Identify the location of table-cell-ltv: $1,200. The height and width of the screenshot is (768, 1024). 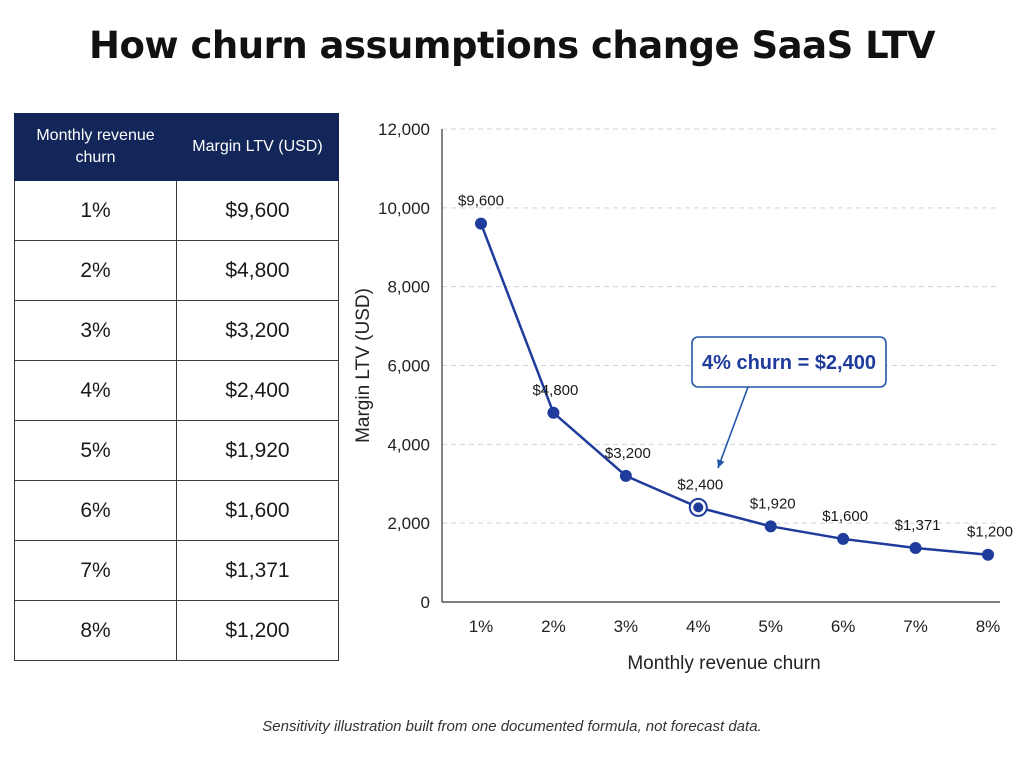
(257, 630).